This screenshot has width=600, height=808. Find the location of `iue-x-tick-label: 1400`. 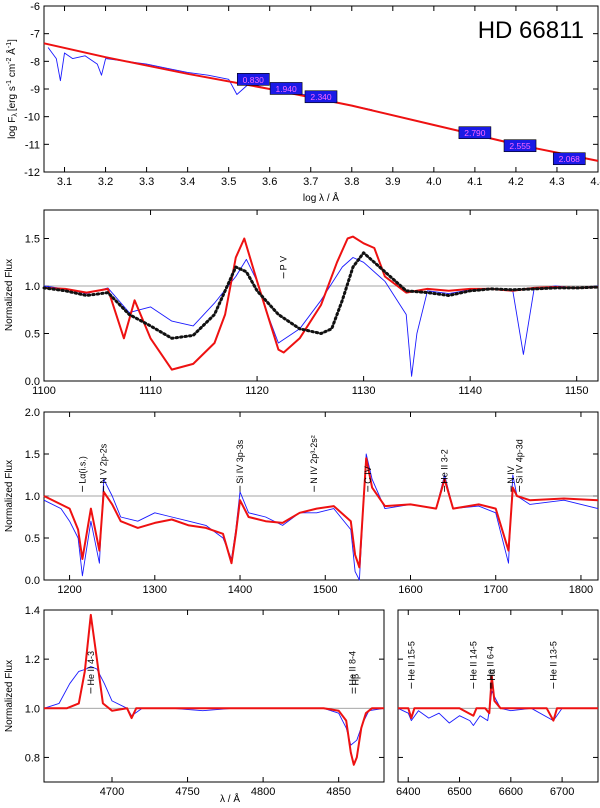

iue-x-tick-label: 1400 is located at coordinates (240, 590).